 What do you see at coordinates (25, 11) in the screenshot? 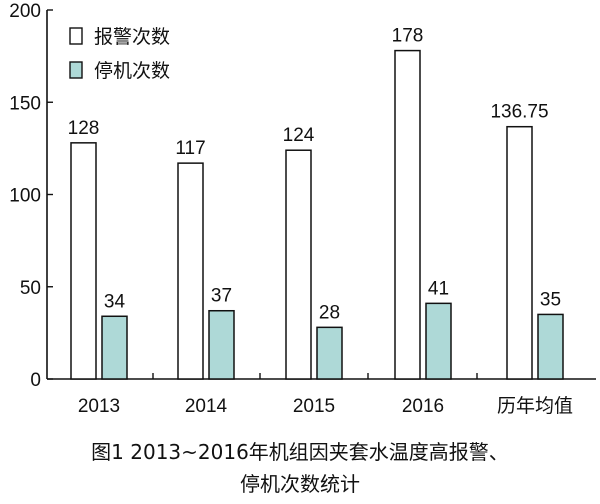
I see `y-tick-label: 200` at bounding box center [25, 11].